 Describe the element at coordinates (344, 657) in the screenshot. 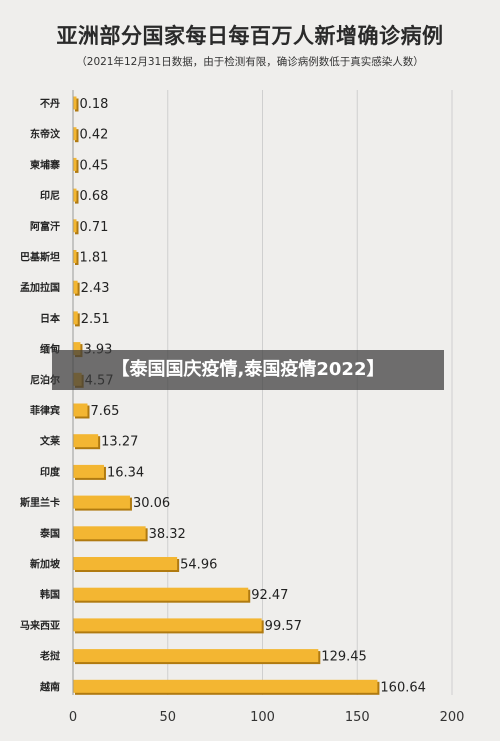

I see `value-label: 129.45` at that location.